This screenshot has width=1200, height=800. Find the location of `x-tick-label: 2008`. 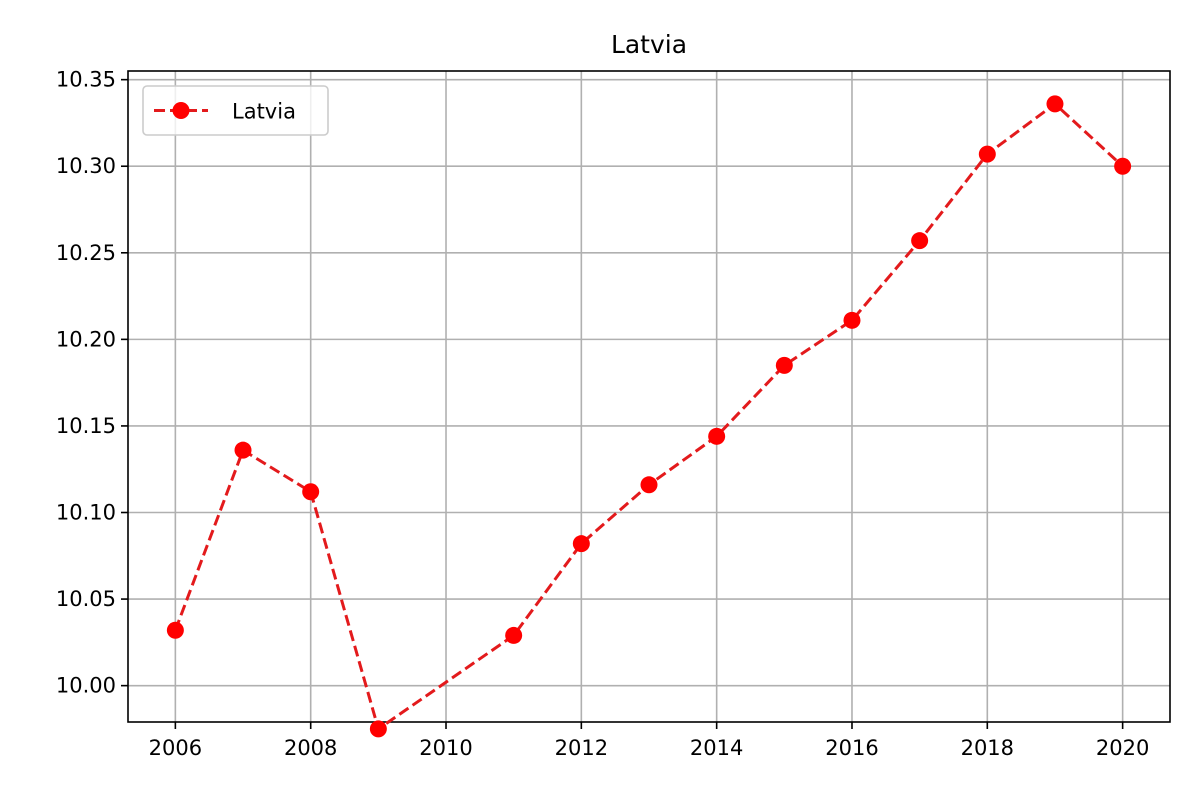

x-tick-label: 2008 is located at coordinates (310, 748).